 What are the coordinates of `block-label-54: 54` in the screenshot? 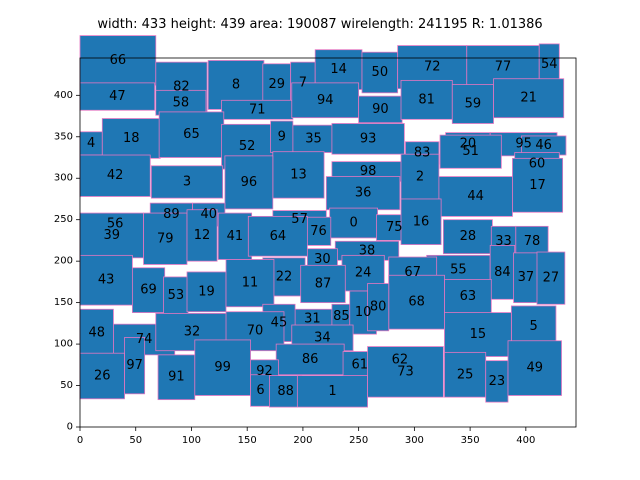 It's located at (549, 64).